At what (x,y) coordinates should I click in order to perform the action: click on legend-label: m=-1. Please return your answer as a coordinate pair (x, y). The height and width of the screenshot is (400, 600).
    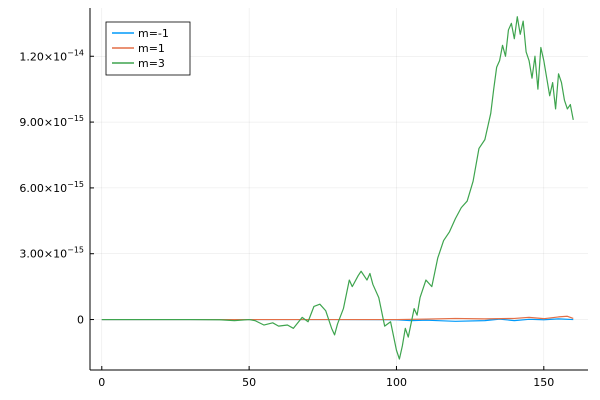
    Looking at the image, I should click on (153, 33).